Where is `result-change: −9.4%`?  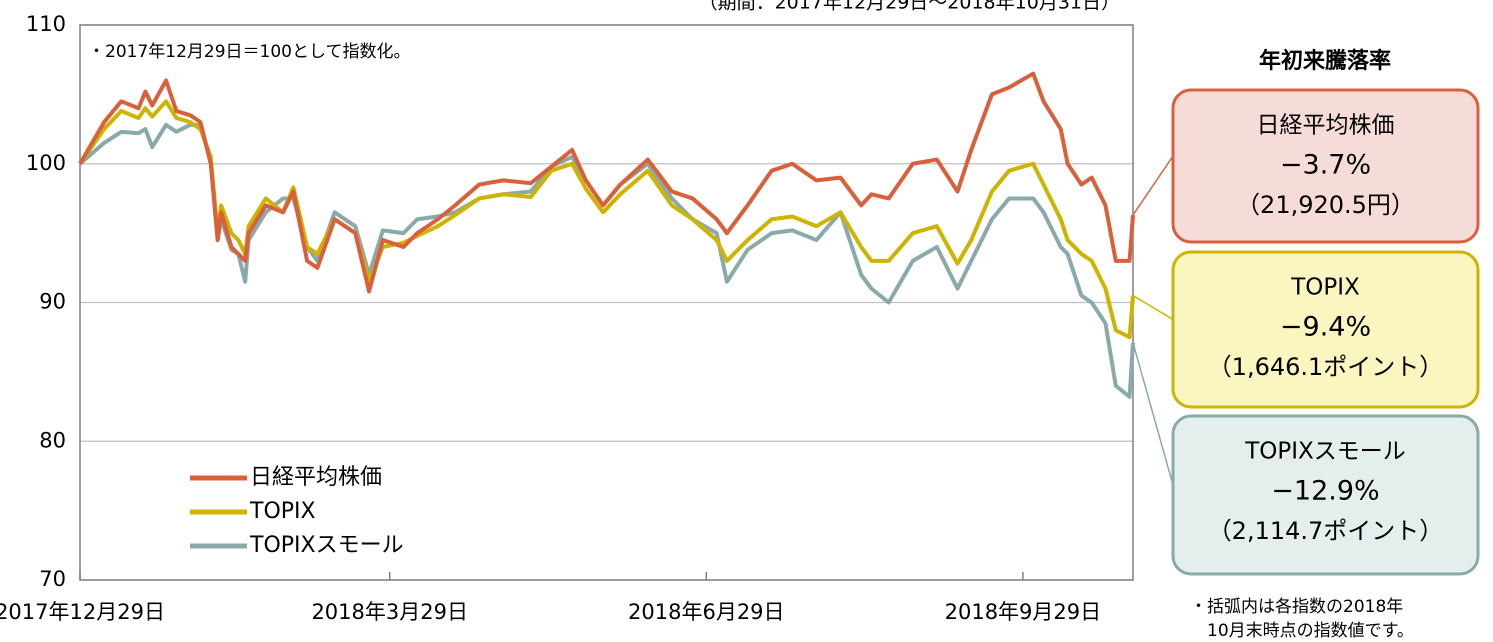 result-change: −9.4% is located at coordinates (1325, 327).